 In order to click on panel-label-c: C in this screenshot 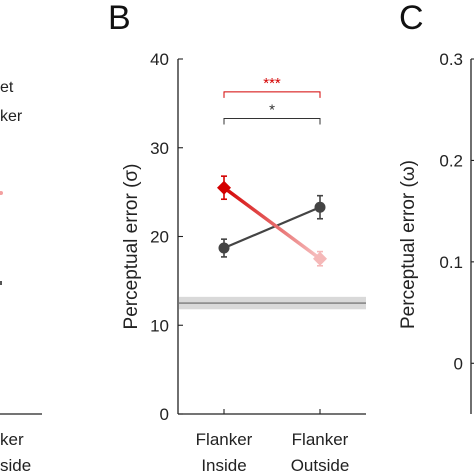, I will do `click(411, 18)`.